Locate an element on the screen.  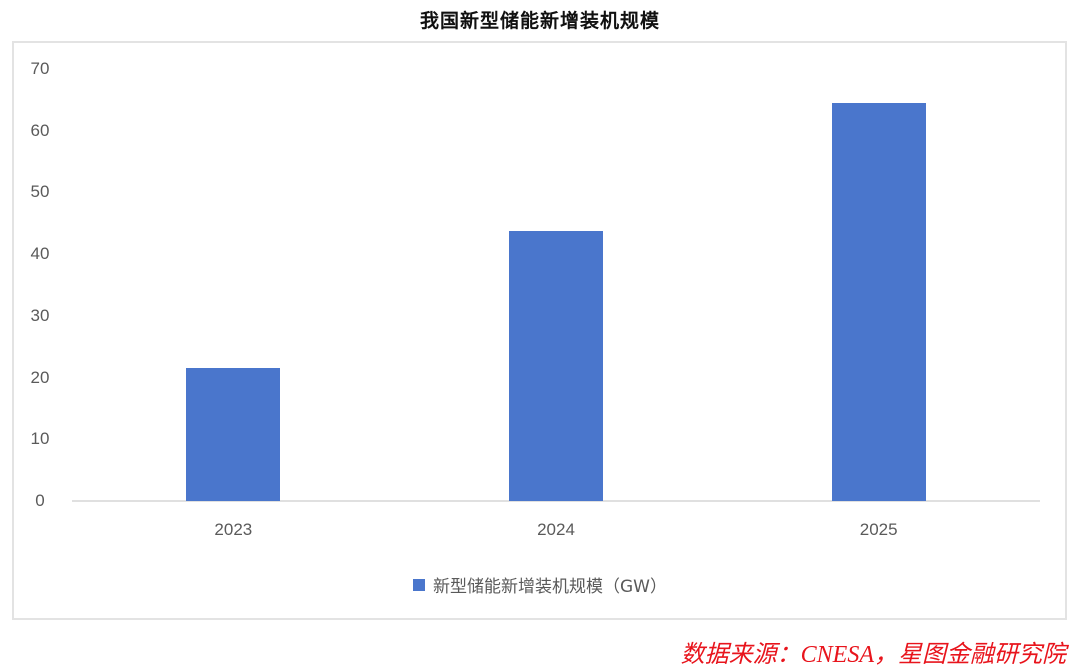
chart-title: 我国新型储能新增装机规模 is located at coordinates (539, 21).